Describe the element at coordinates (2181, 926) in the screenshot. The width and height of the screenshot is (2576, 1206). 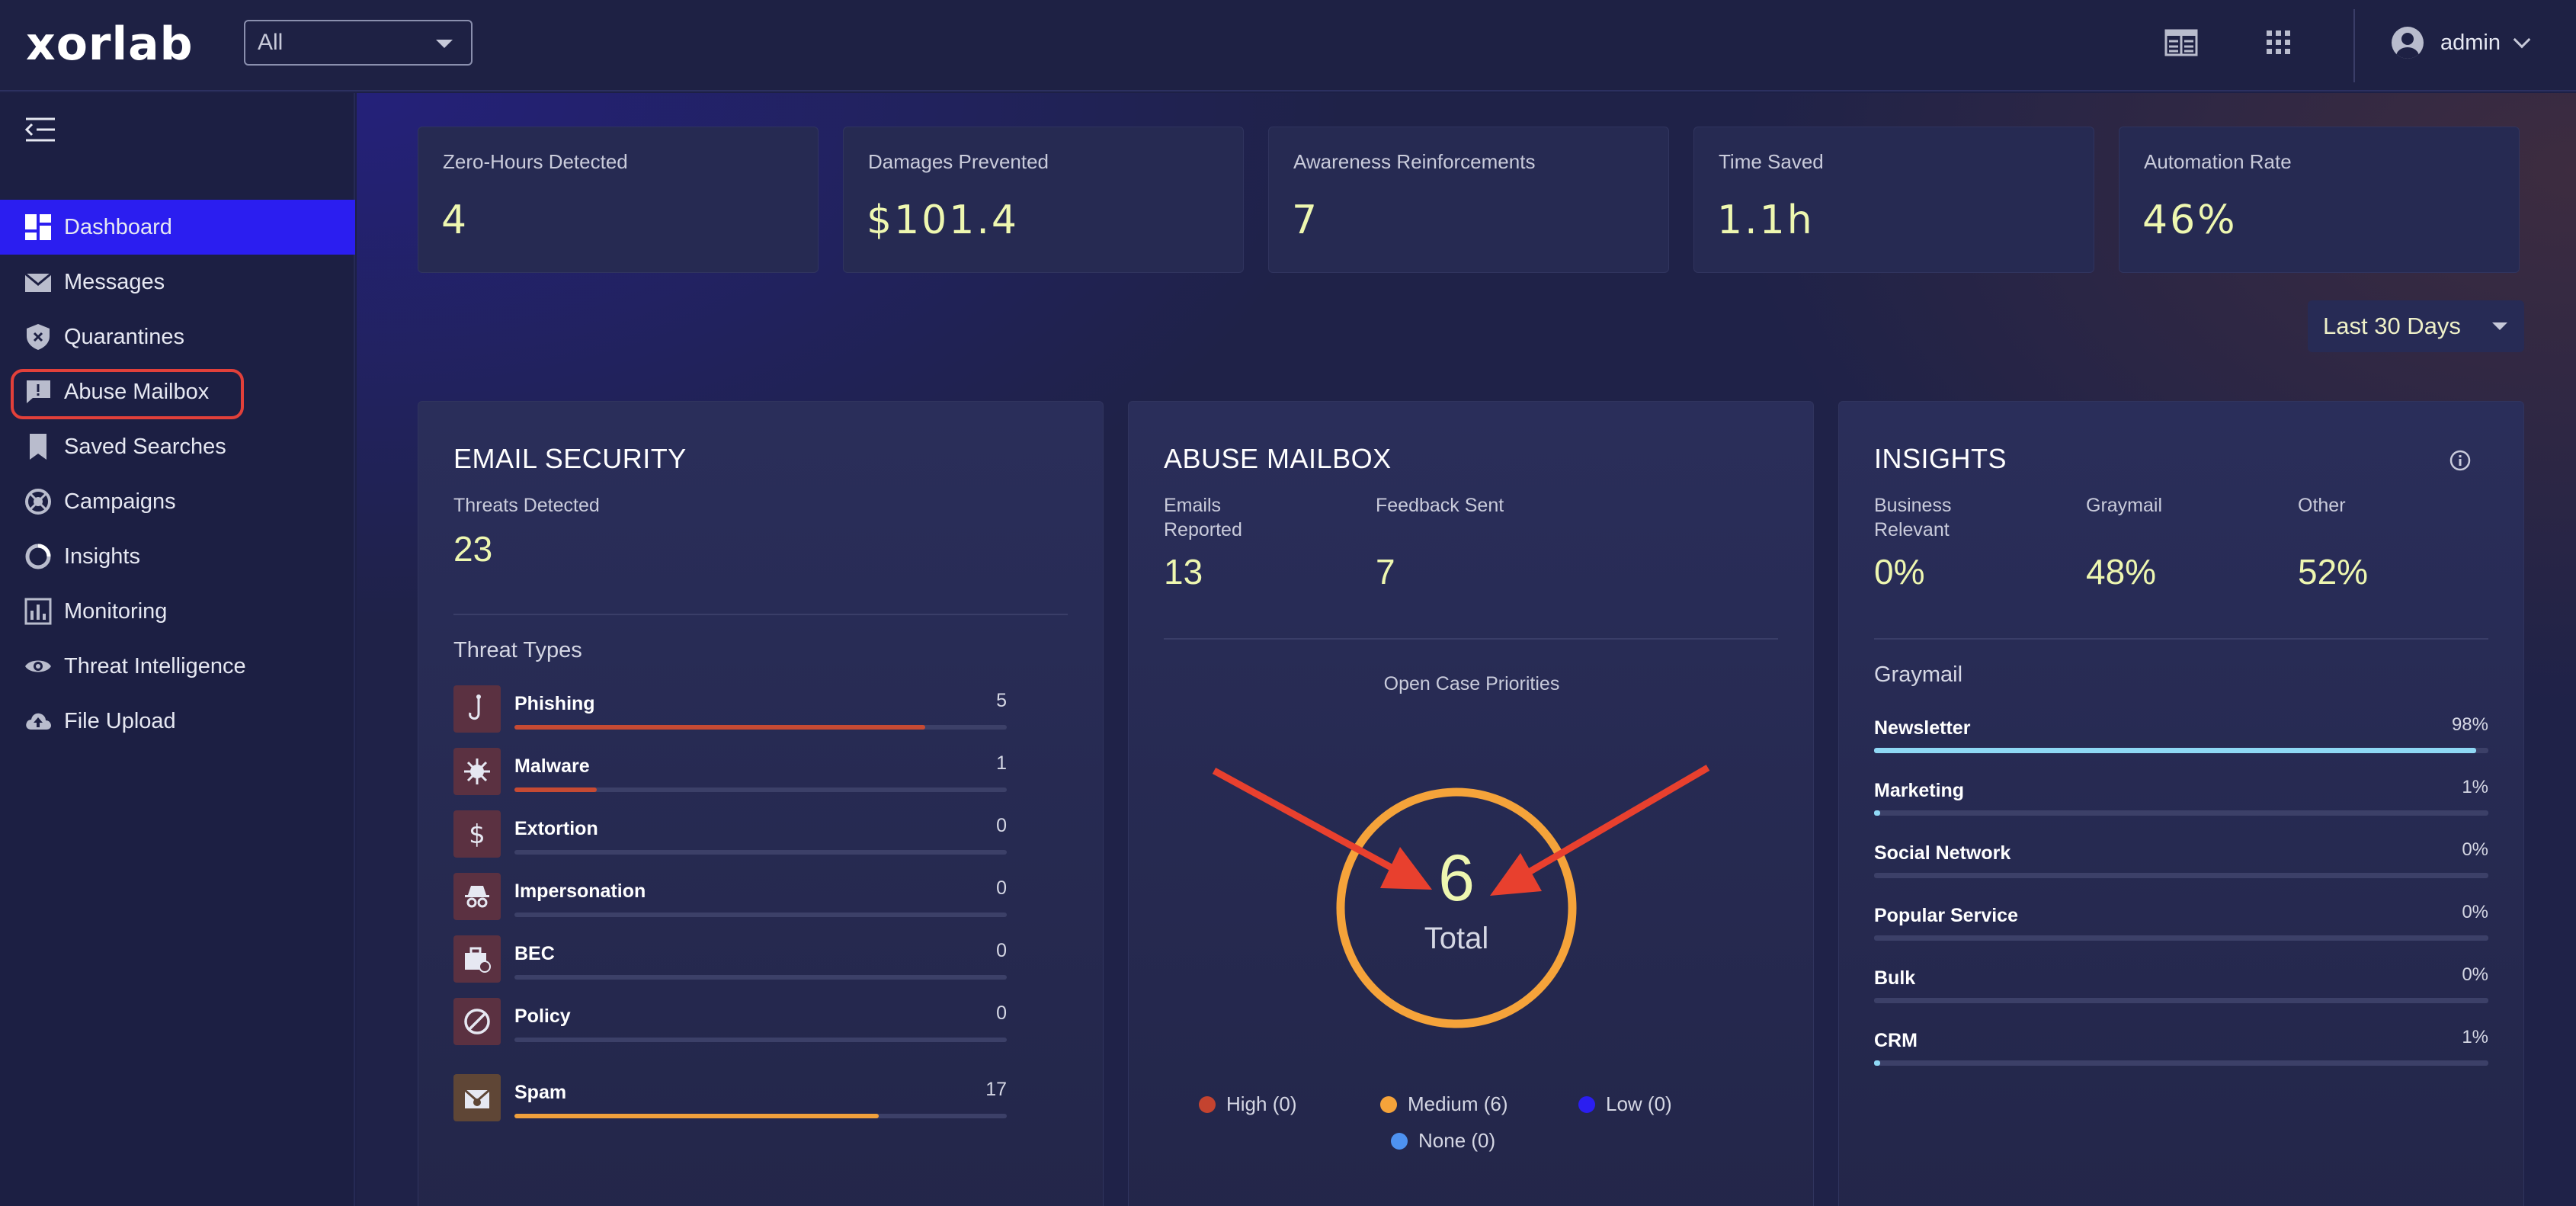
I see `graymail-row: Popular Service 0%` at that location.